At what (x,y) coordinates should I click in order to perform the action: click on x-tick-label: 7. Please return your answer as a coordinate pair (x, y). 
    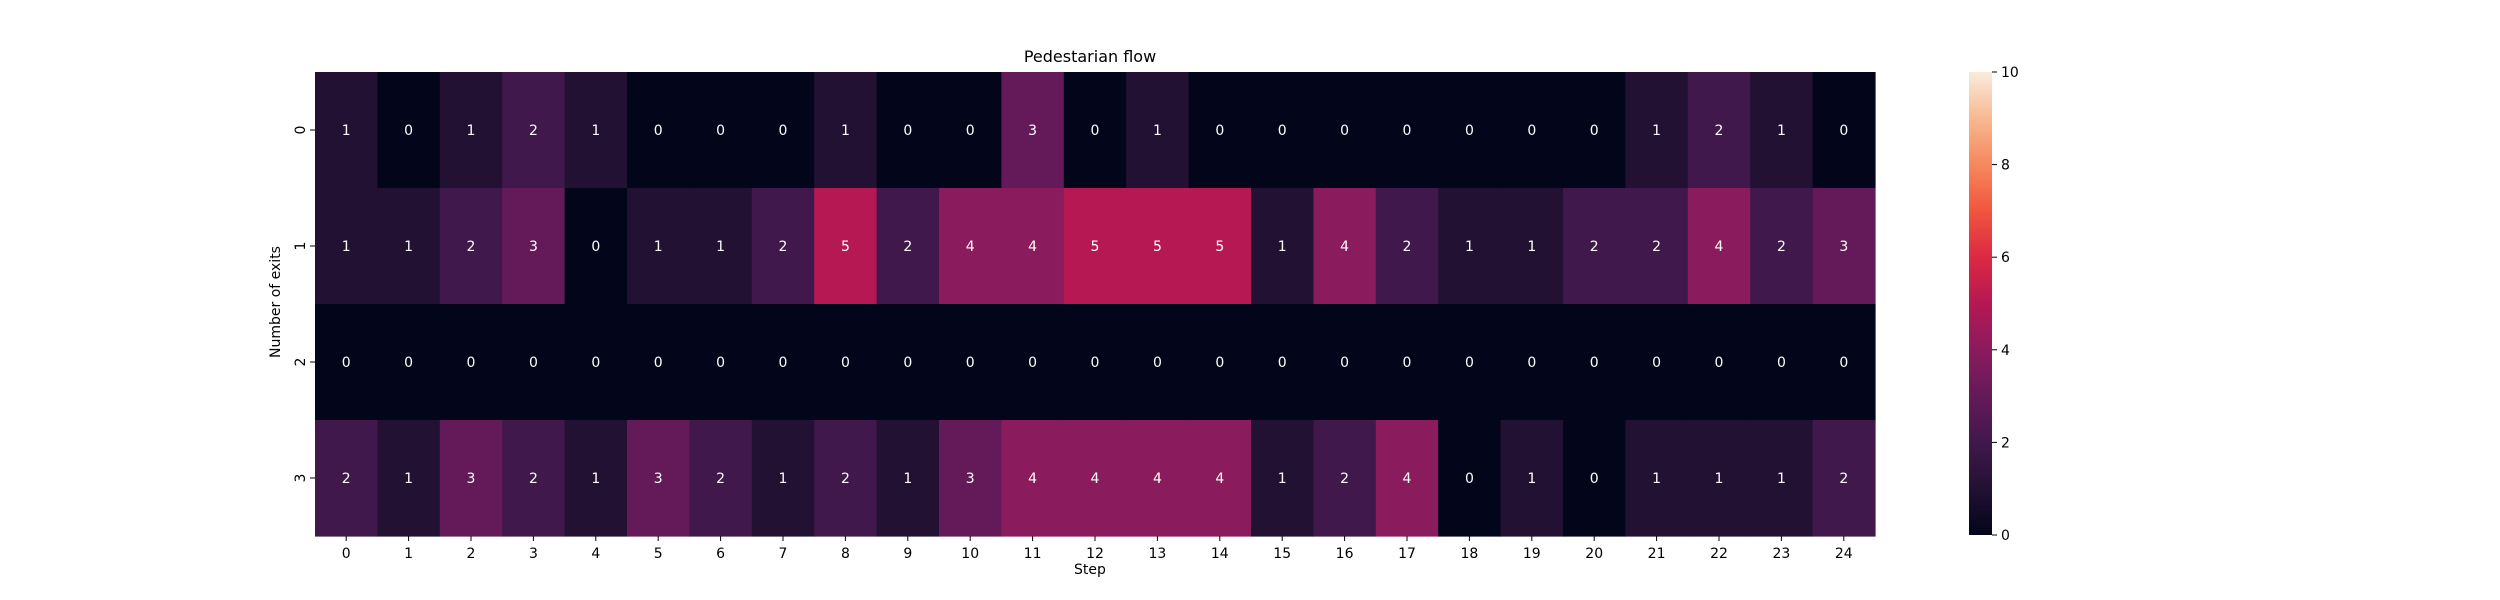
    Looking at the image, I should click on (783, 554).